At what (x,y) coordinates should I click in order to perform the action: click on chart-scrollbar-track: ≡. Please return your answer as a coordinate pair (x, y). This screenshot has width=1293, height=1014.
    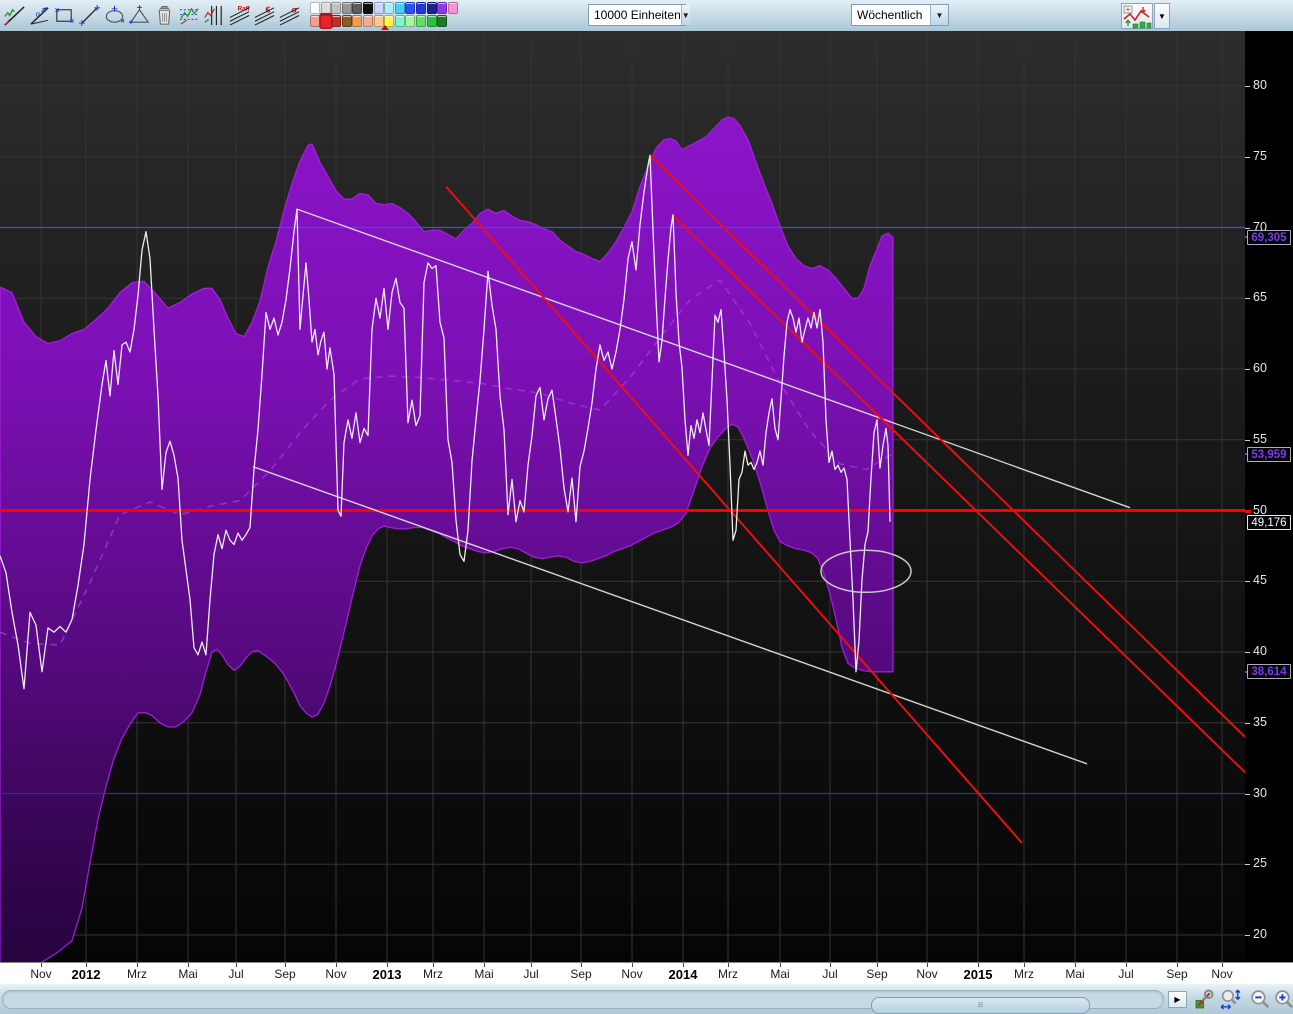
    Looking at the image, I should click on (583, 1002).